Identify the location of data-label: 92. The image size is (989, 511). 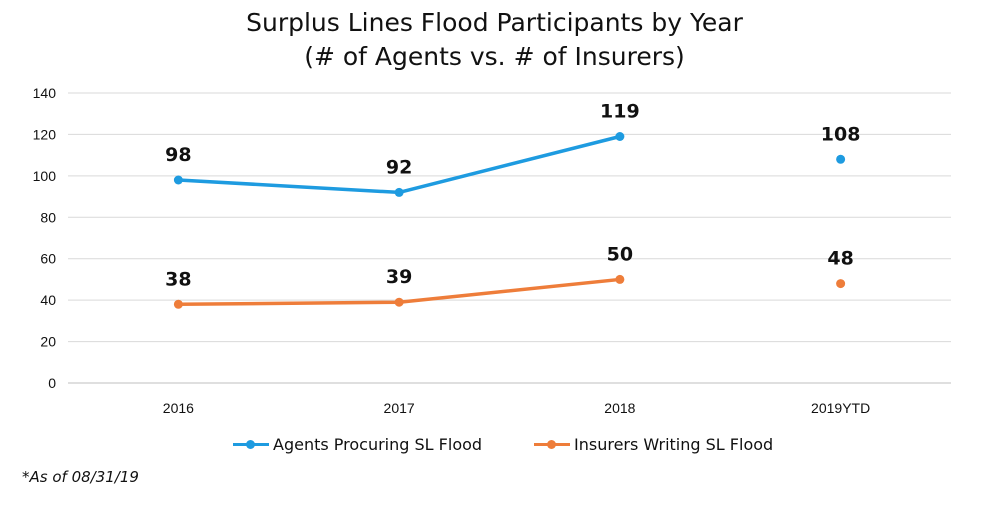
(399, 167).